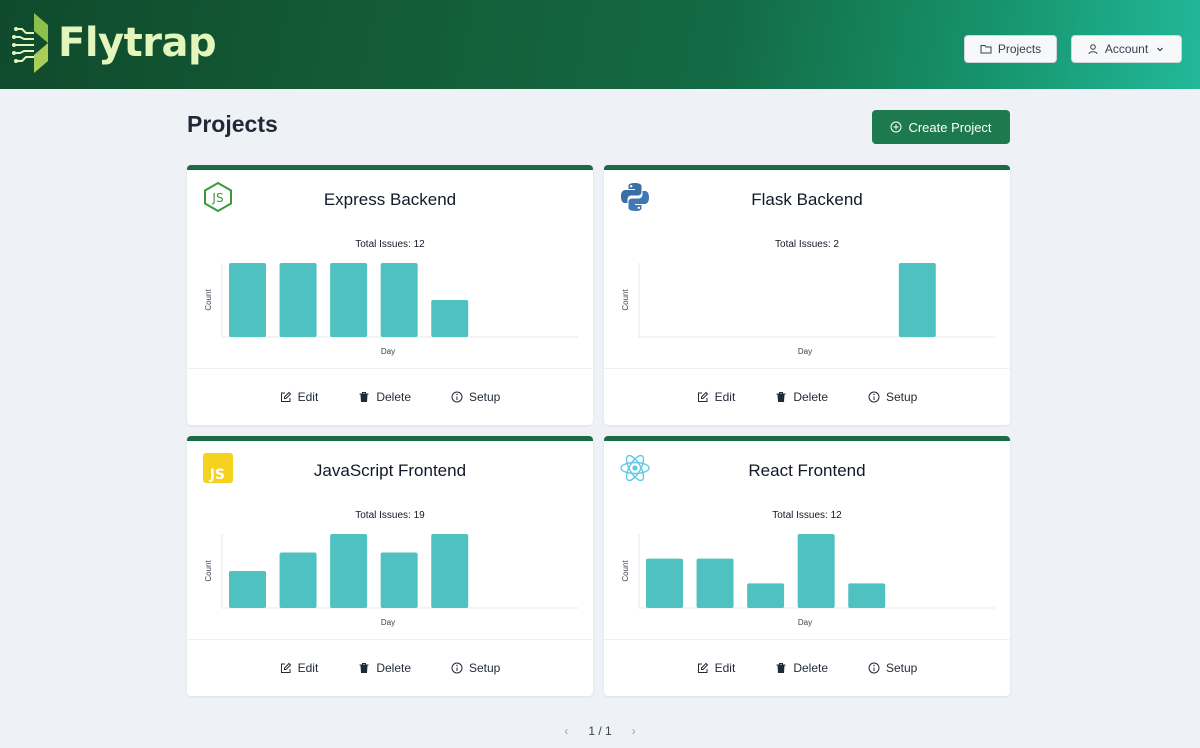 The width and height of the screenshot is (1200, 748). What do you see at coordinates (390, 470) in the screenshot?
I see `project-name: JavaScript Frontend` at bounding box center [390, 470].